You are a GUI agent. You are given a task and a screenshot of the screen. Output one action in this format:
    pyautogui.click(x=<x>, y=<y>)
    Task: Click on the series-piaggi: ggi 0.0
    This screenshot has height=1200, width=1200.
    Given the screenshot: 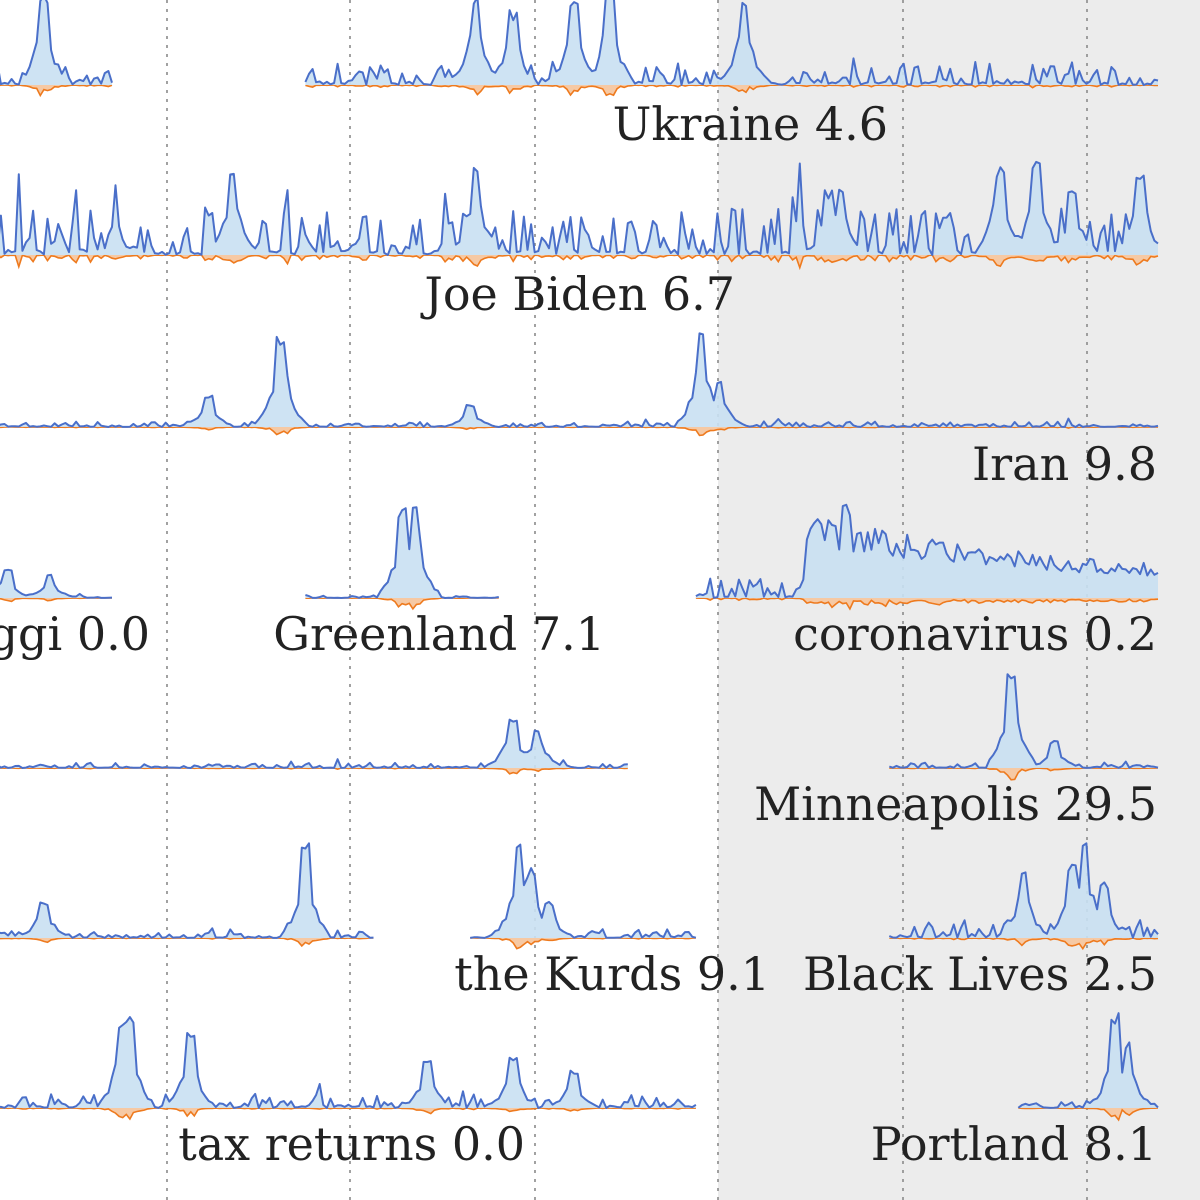 What is the action you would take?
    pyautogui.click(x=75, y=614)
    